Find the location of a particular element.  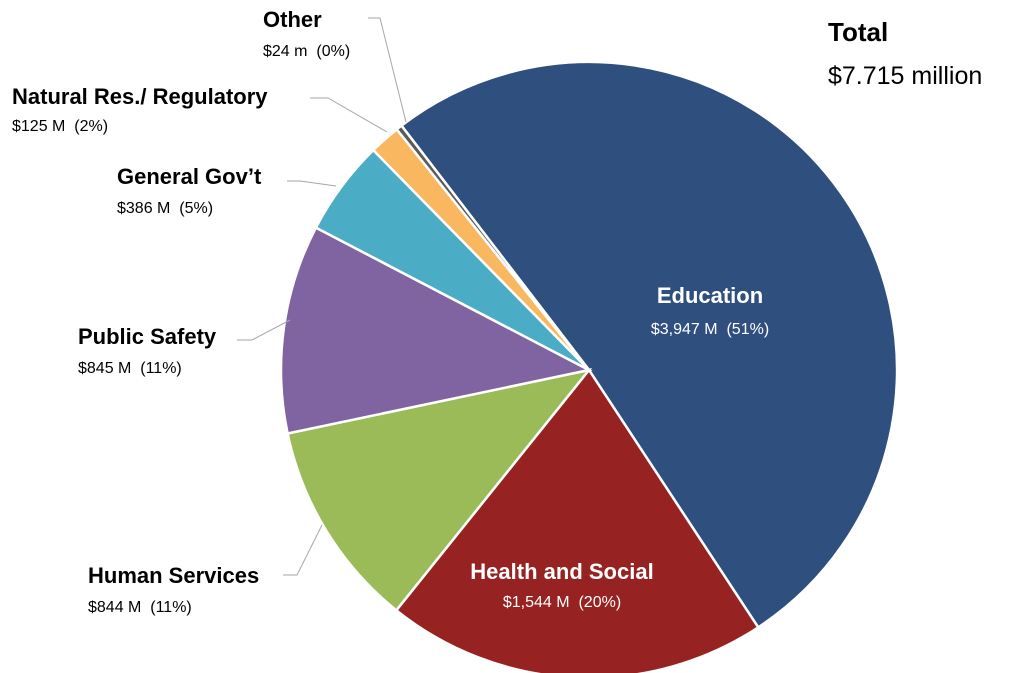

leader-lines is located at coordinates (322, 296).